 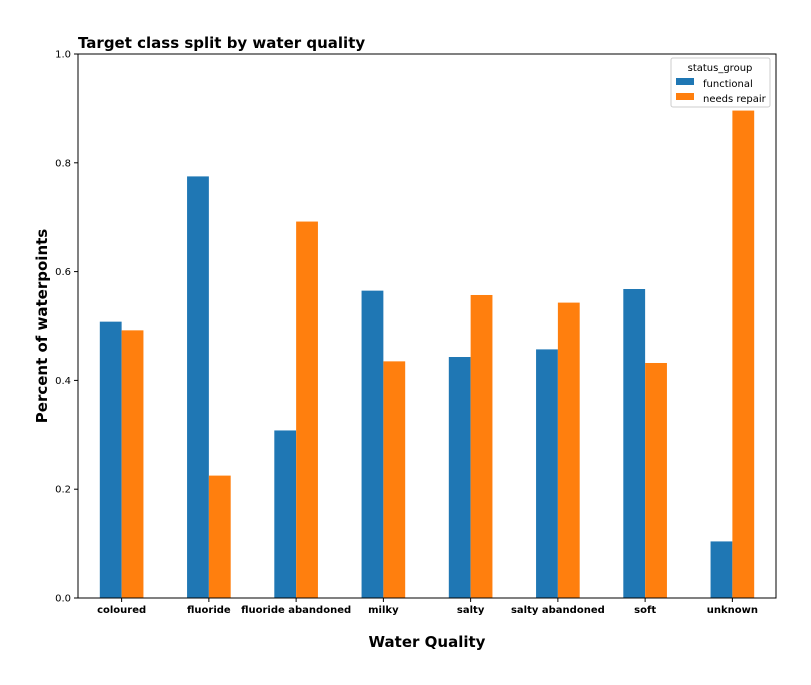 I want to click on y-axis-label: Percent of waterpoints, so click(x=42, y=326).